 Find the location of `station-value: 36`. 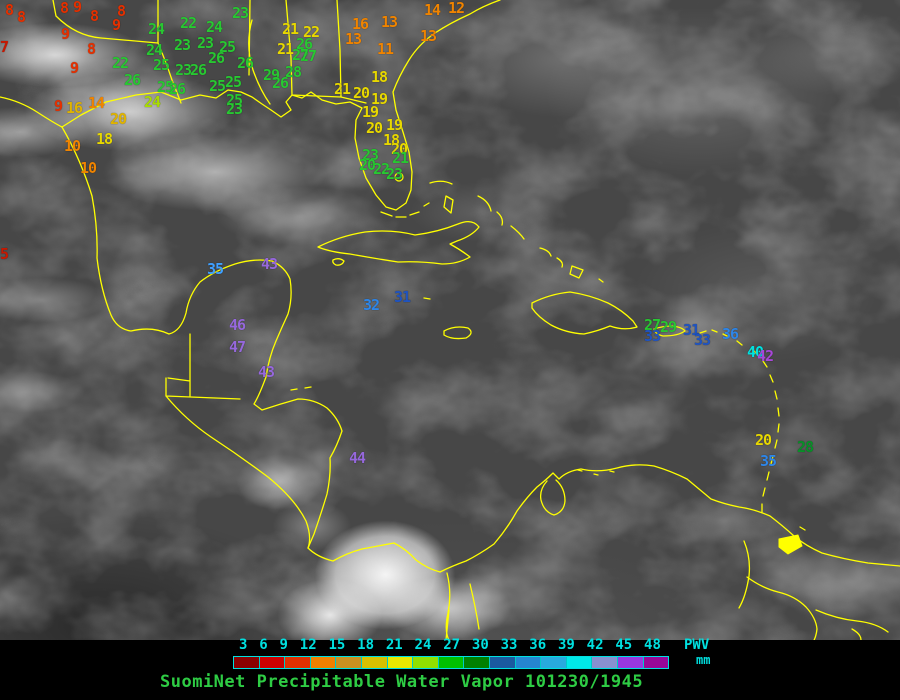

station-value: 36 is located at coordinates (730, 334).